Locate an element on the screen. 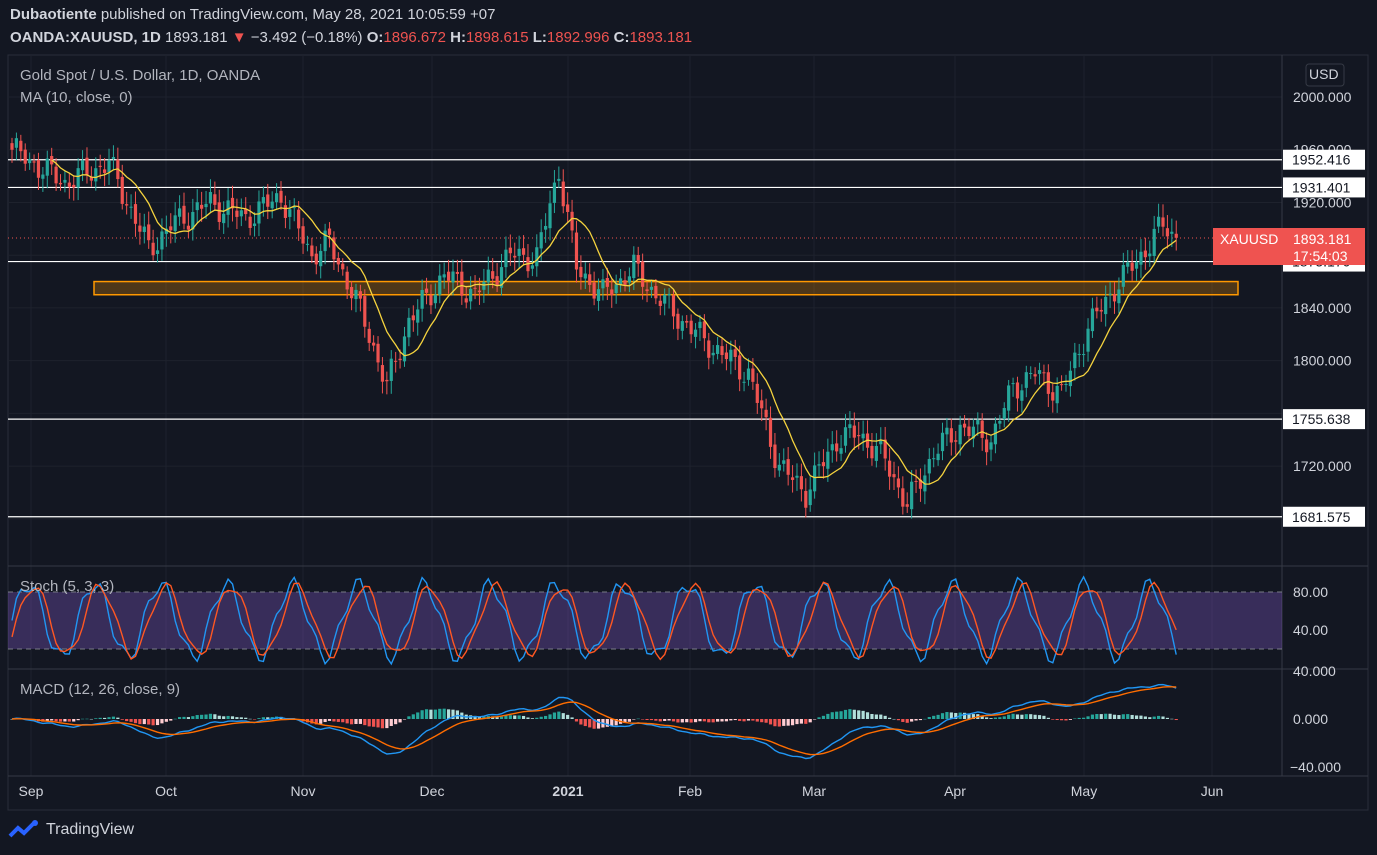 The image size is (1377, 855). tradingview-logo: TradingView is located at coordinates (71, 830).